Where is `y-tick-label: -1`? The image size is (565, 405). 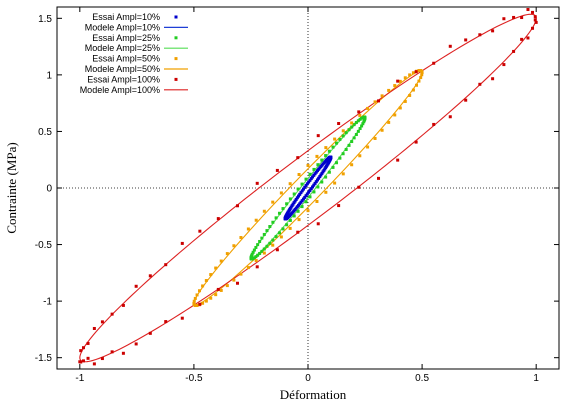
y-tick-label: -1 is located at coordinates (47, 302).